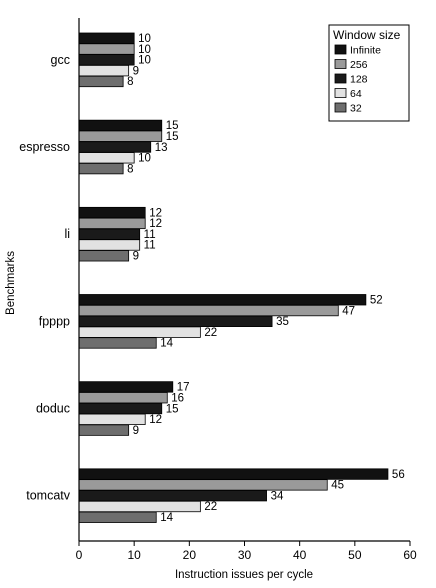  What do you see at coordinates (136, 71) in the screenshot?
I see `value-label-gcc-64: 9` at bounding box center [136, 71].